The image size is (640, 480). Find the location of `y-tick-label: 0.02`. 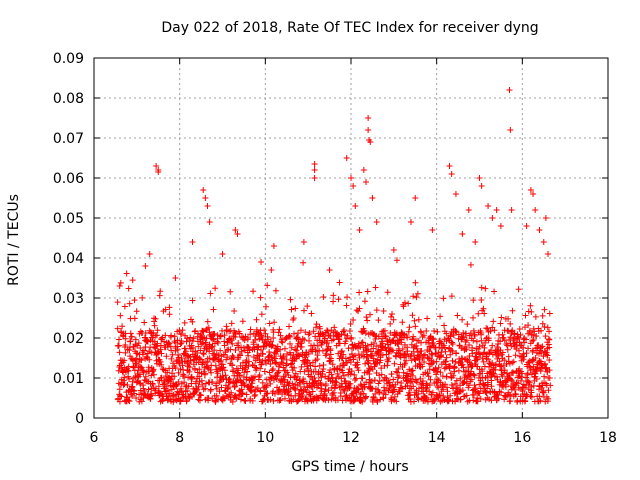

y-tick-label: 0.02 is located at coordinates (68, 339).